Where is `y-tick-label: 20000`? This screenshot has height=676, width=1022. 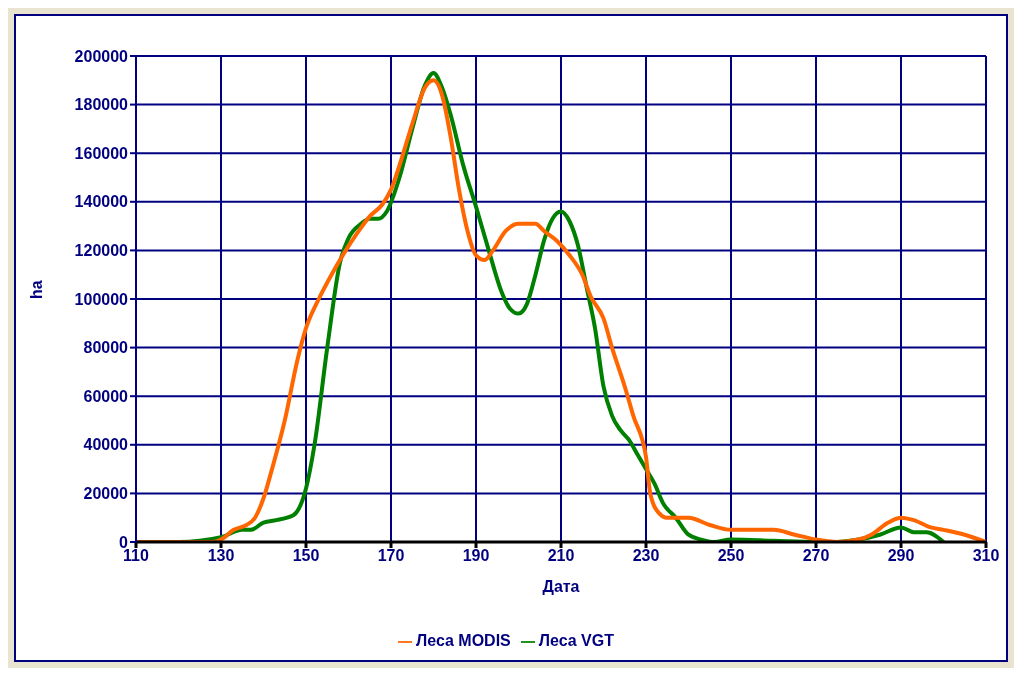
y-tick-label: 20000 is located at coordinates (106, 494).